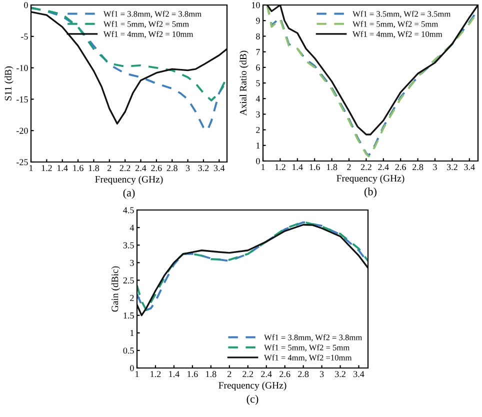  What do you see at coordinates (22, 99) in the screenshot?
I see `y-tick-label: -15` at bounding box center [22, 99].